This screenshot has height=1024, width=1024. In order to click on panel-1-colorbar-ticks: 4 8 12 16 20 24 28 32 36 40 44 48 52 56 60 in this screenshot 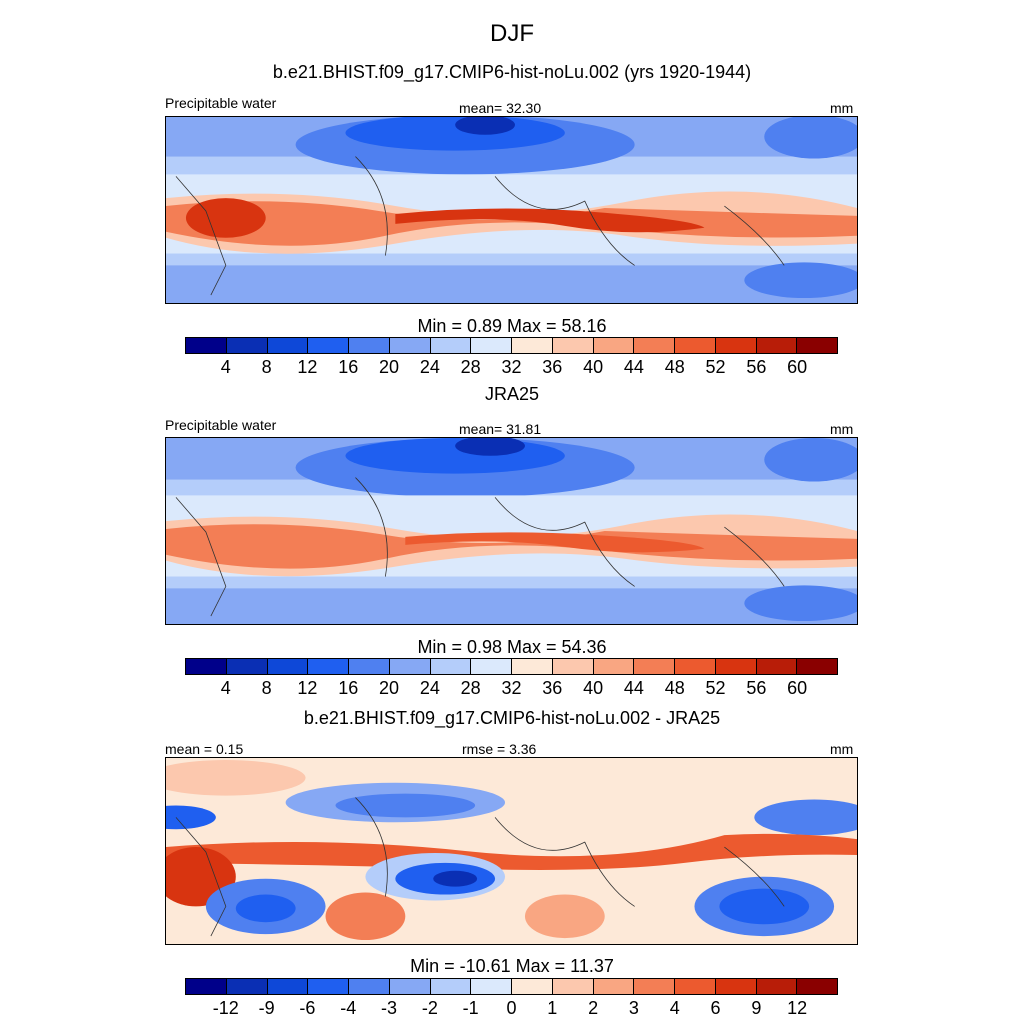, I will do `click(512, 368)`.